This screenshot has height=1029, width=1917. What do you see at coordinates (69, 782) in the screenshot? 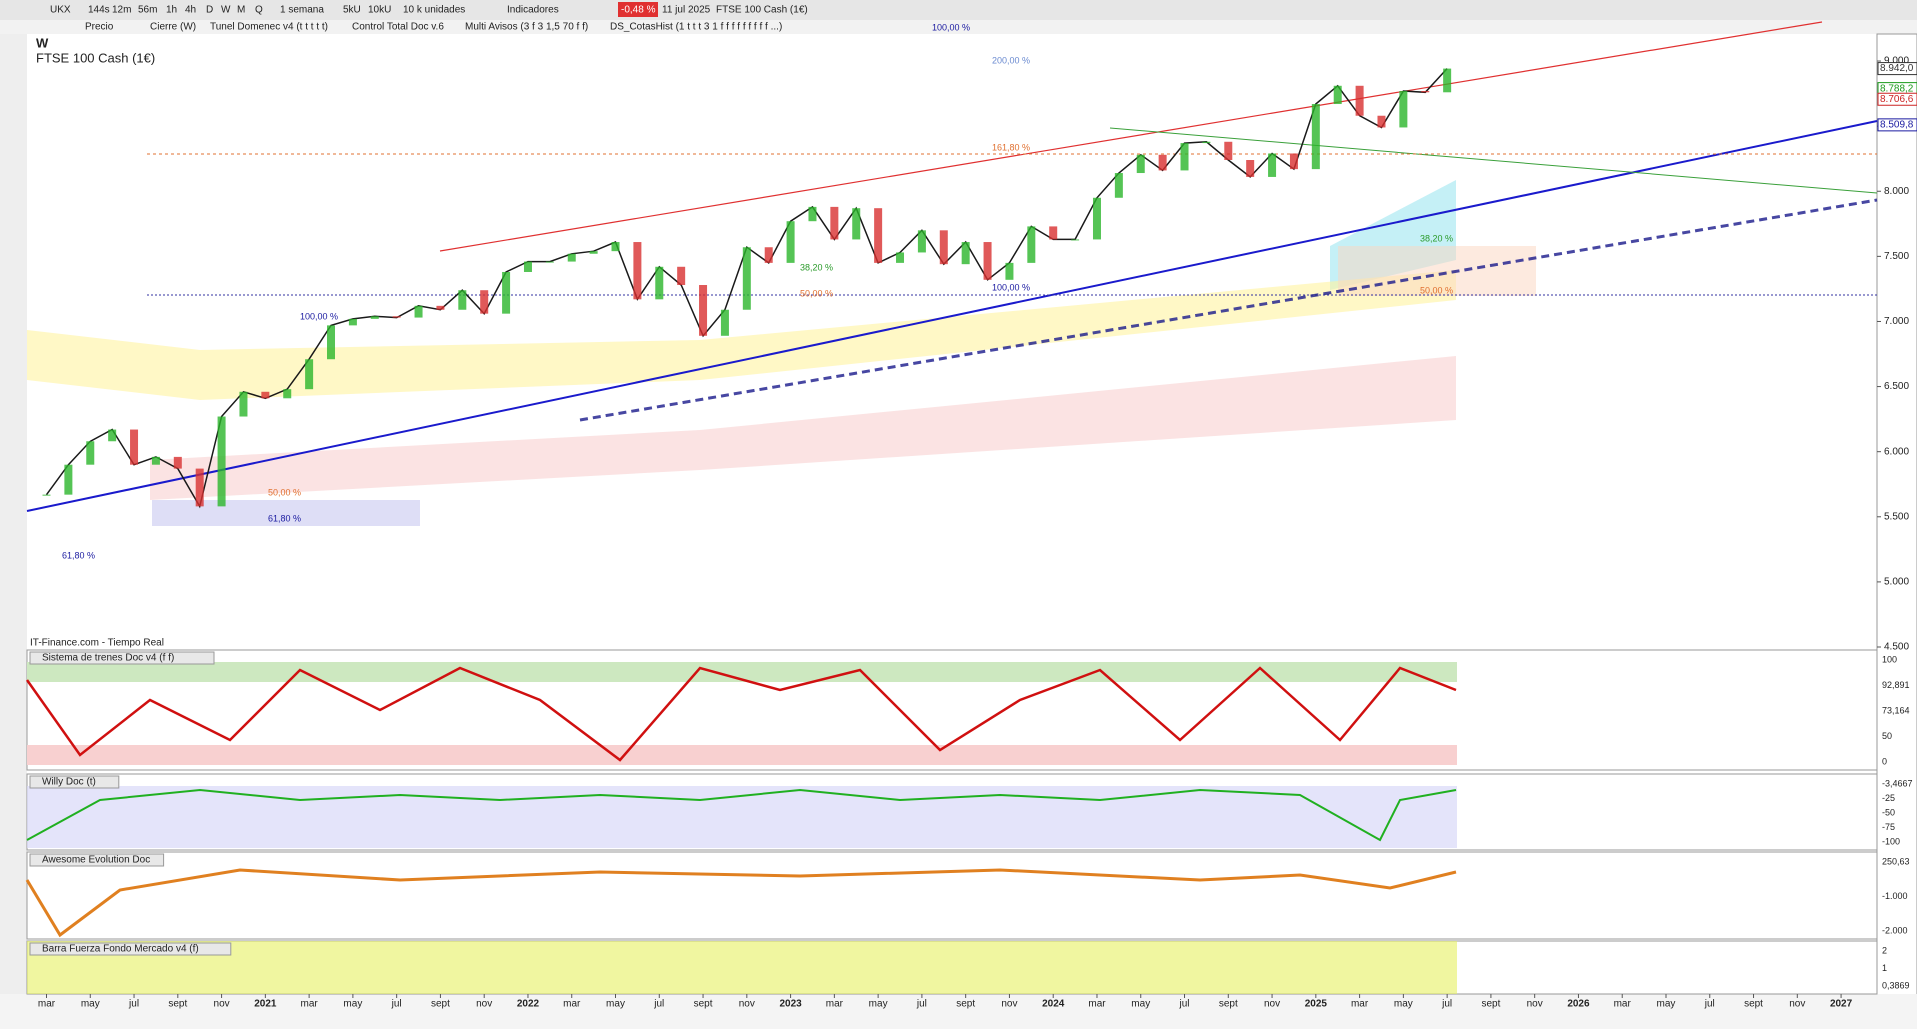
I see `panel-title: Willy Doc (t)` at bounding box center [69, 782].